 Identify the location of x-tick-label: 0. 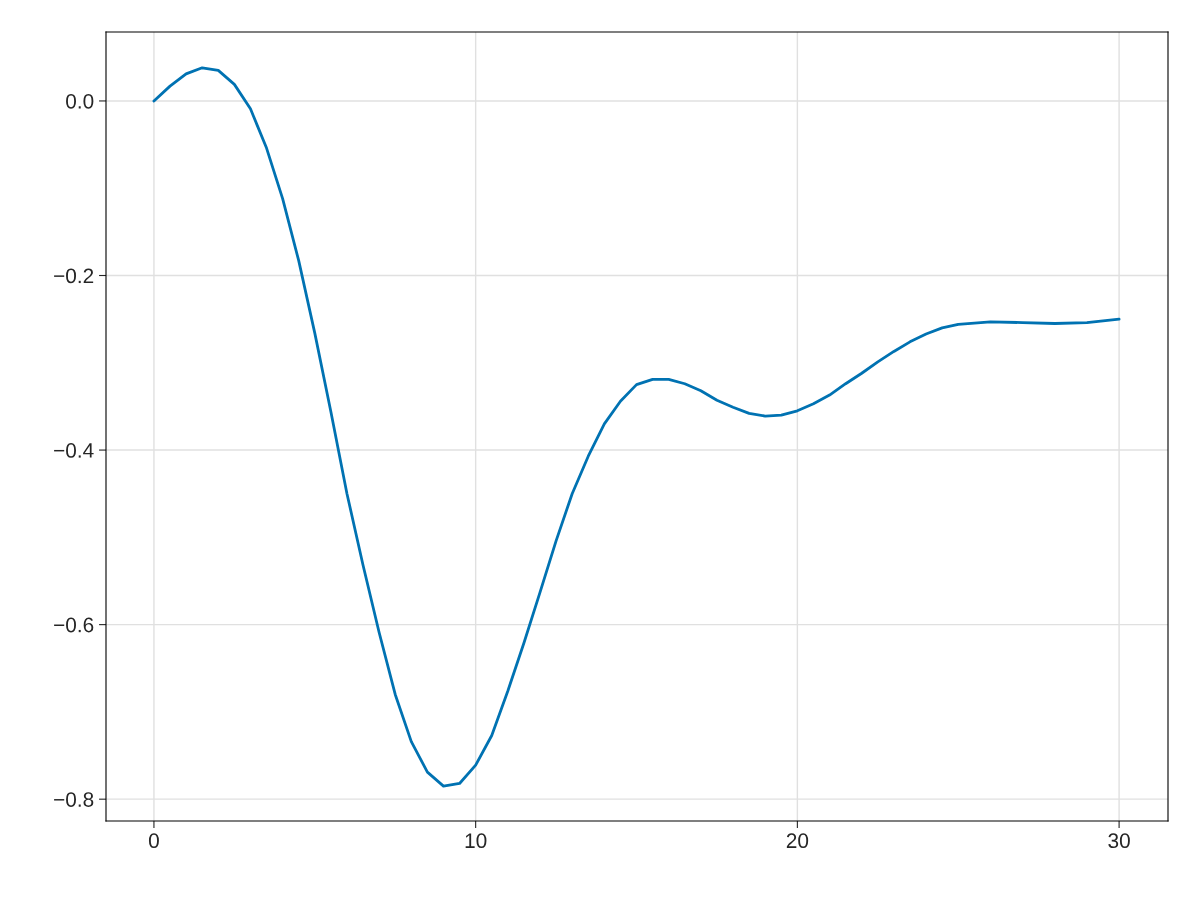
(153, 841).